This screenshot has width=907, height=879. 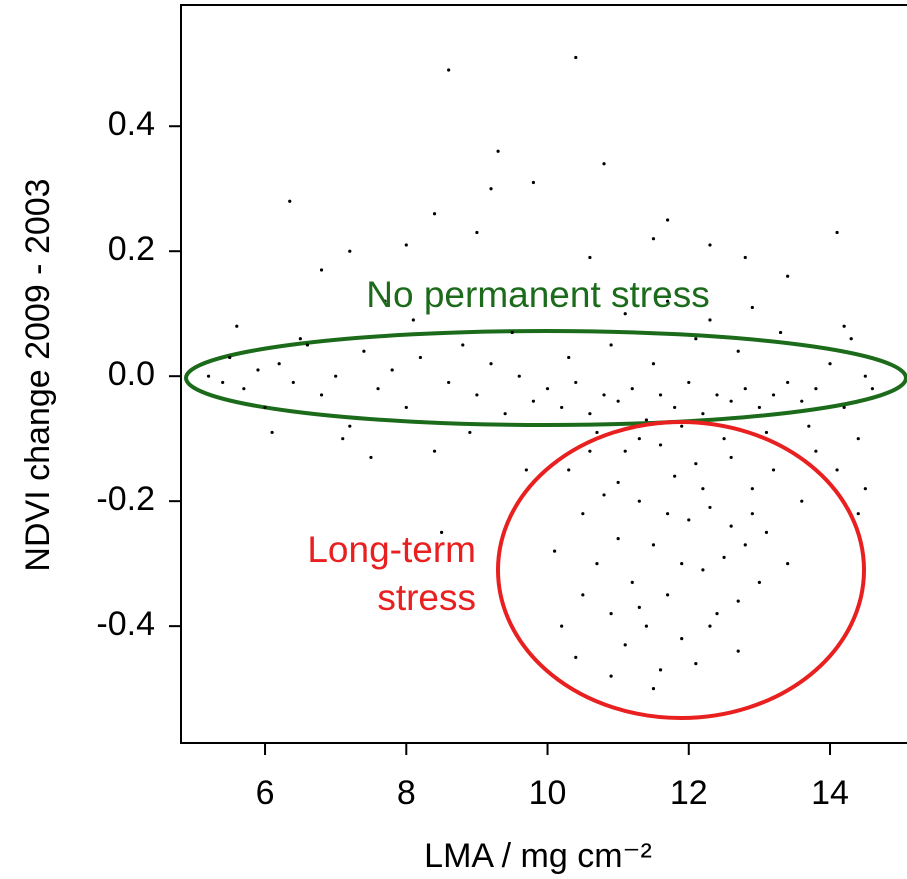 What do you see at coordinates (548, 793) in the screenshot?
I see `x-tick-label: 10` at bounding box center [548, 793].